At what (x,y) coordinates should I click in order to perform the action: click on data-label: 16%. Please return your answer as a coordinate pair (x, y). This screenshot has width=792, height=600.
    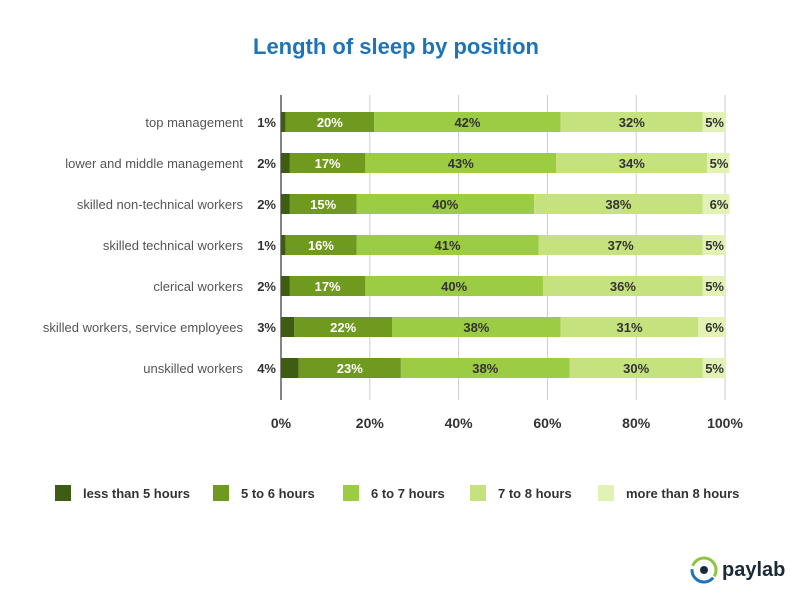
    Looking at the image, I should click on (321, 245).